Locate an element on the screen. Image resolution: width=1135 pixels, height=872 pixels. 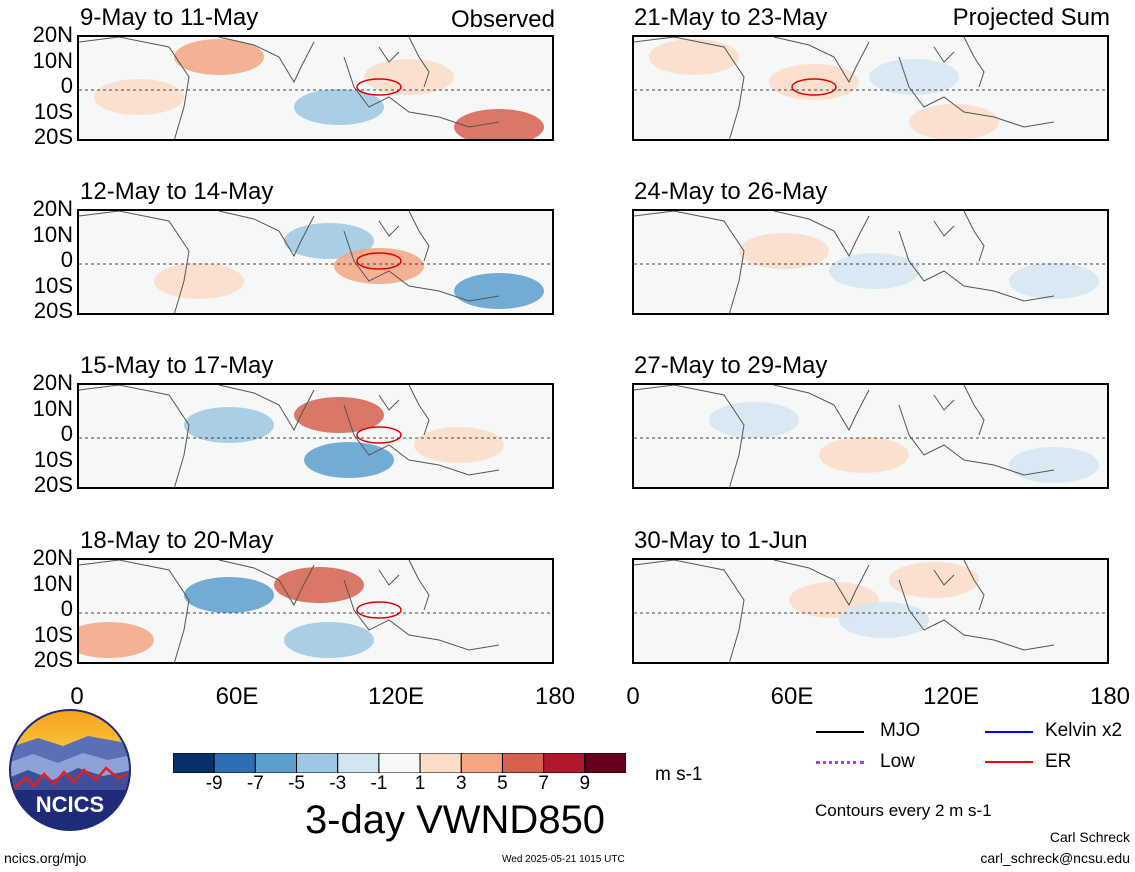
observed-label: Observed is located at coordinates (502, 19).